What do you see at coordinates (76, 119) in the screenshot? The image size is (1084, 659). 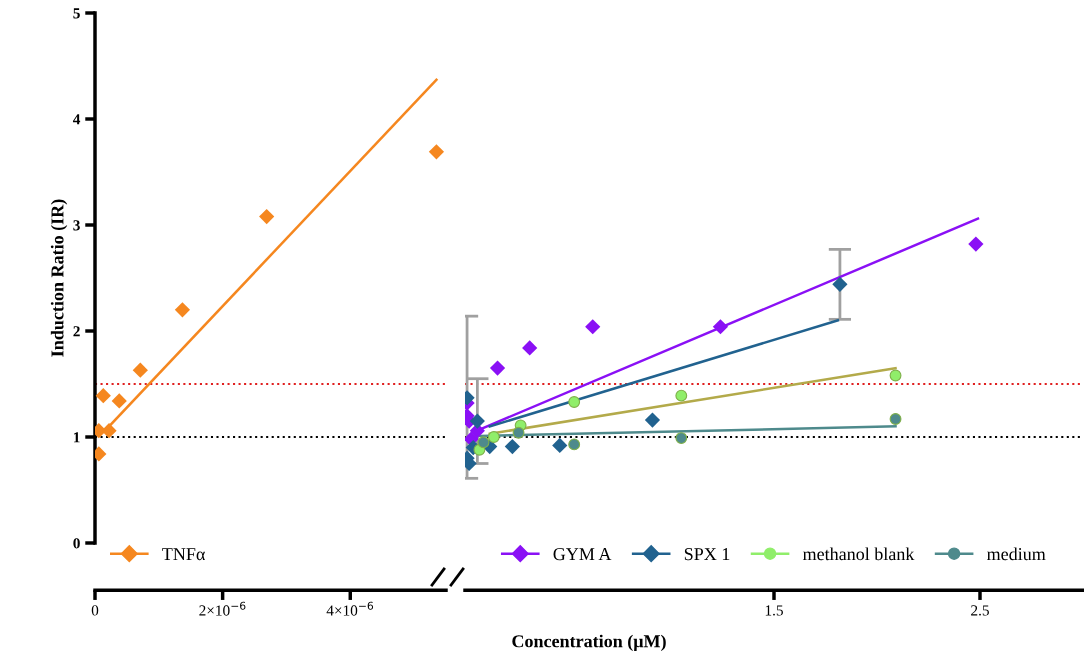 I see `y-tick-label: 4` at bounding box center [76, 119].